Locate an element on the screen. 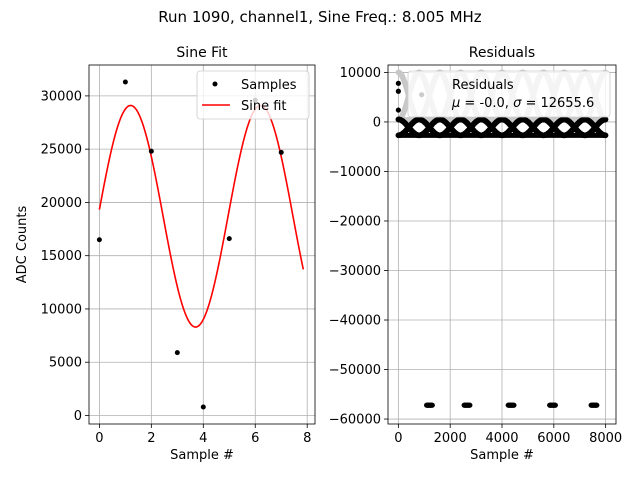 The height and width of the screenshot is (484, 640). x-tick-label: 8000 is located at coordinates (605, 438).